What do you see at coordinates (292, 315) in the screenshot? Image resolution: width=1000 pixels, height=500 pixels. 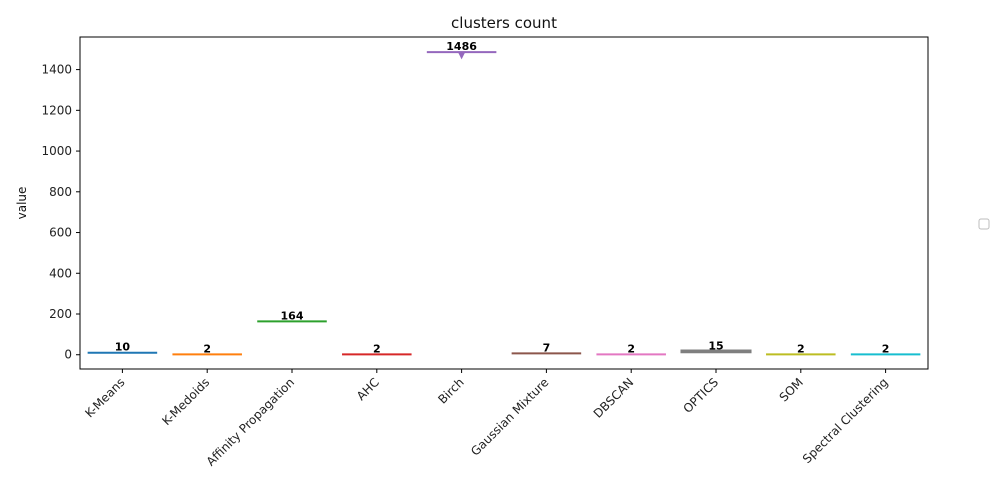 I see `data-label: 164` at bounding box center [292, 315].